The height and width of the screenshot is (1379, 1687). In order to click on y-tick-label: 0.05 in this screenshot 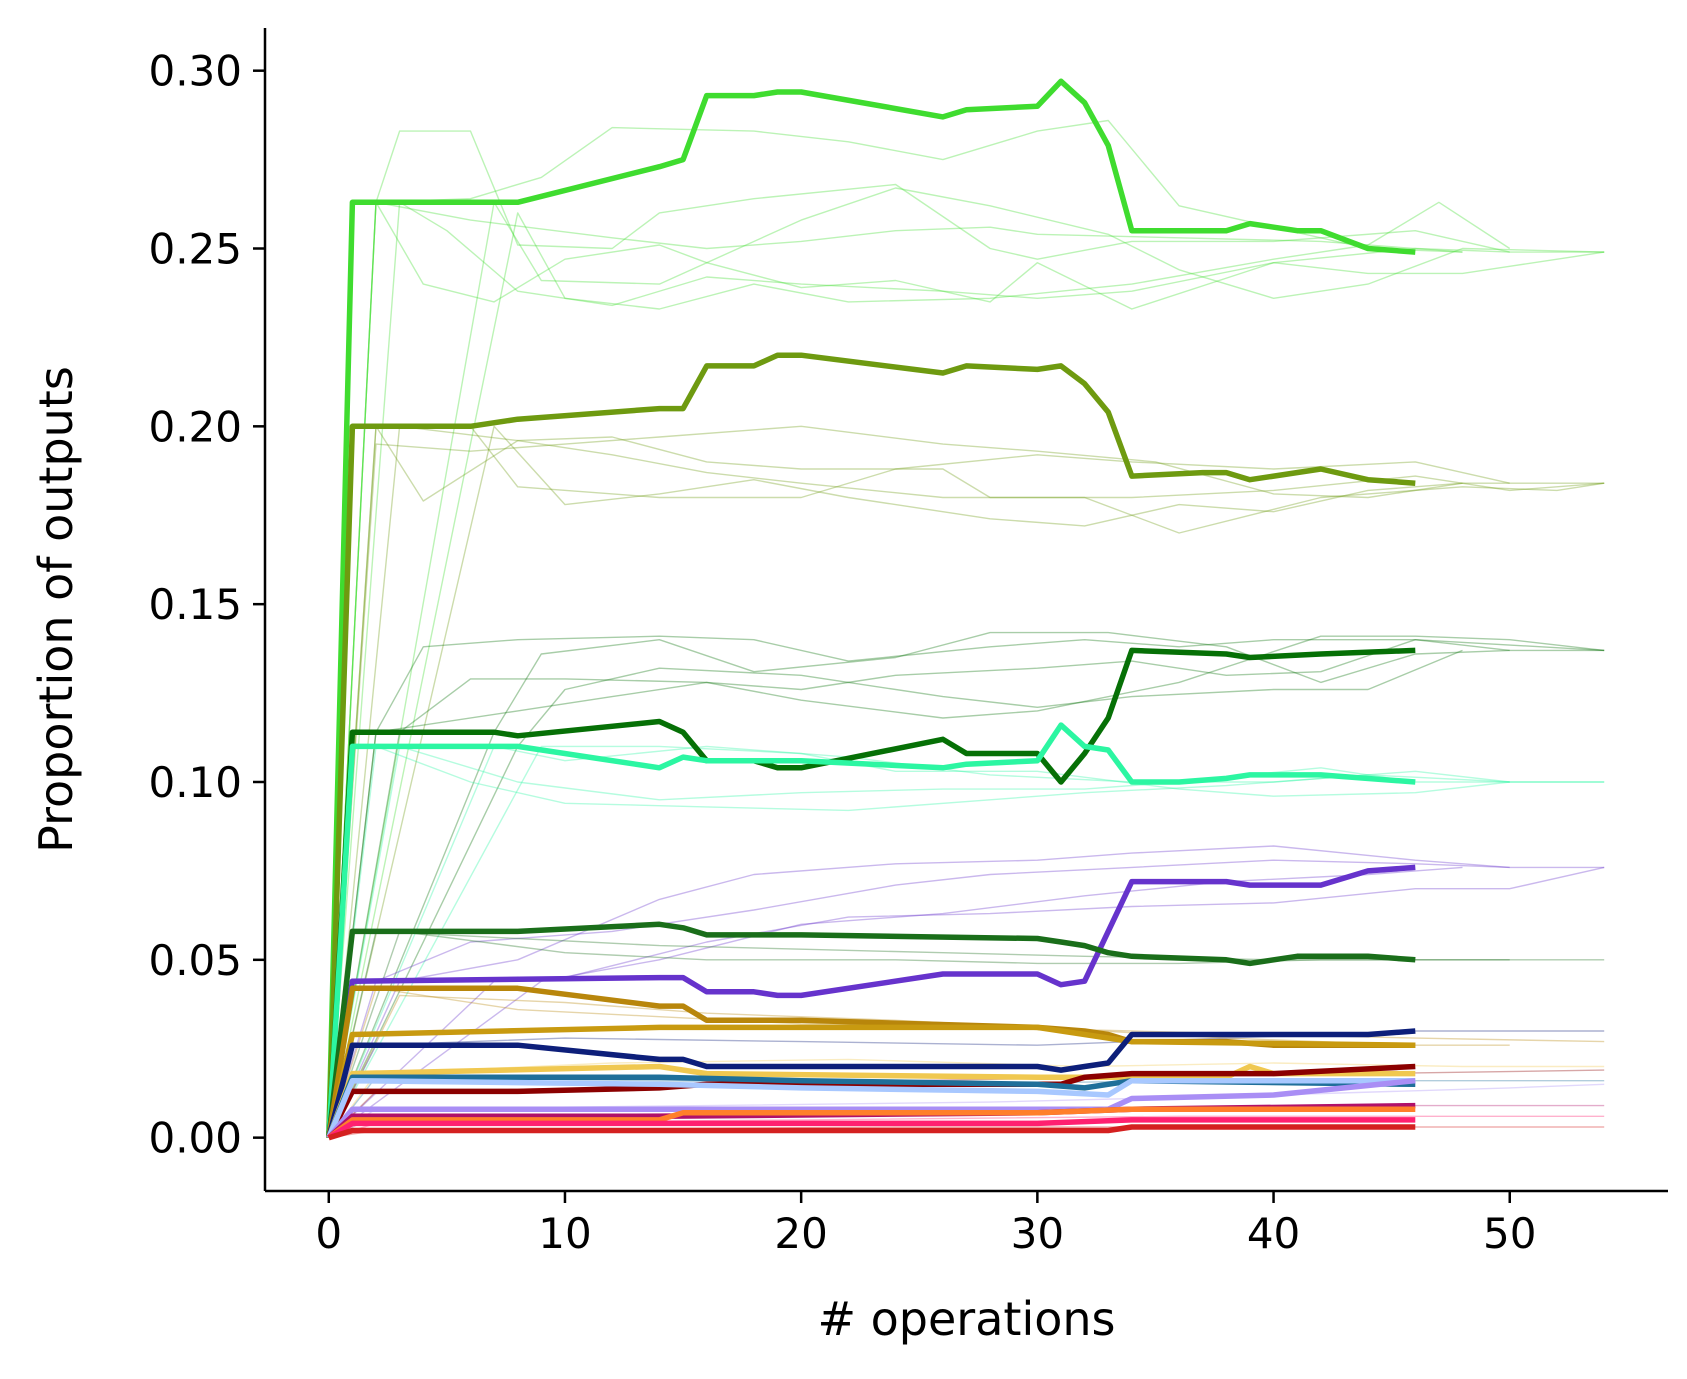, I will do `click(195, 960)`.